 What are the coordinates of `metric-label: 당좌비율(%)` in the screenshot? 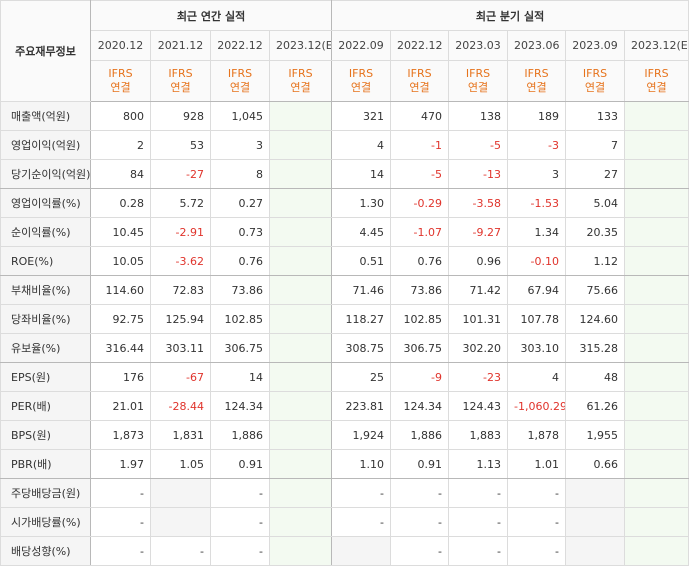 It's located at (45, 319).